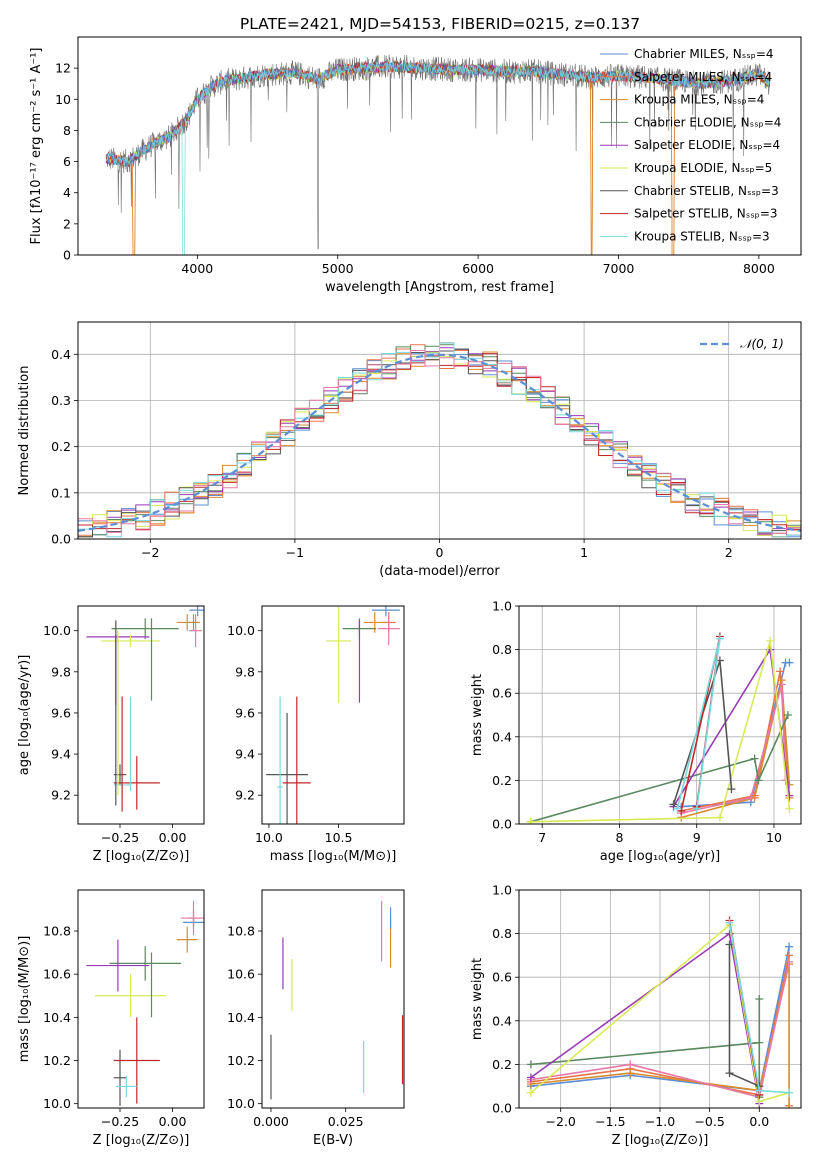 This screenshot has height=1170, width=819. What do you see at coordinates (61, 671) in the screenshot?
I see `y-tick-label: 9.8` at bounding box center [61, 671].